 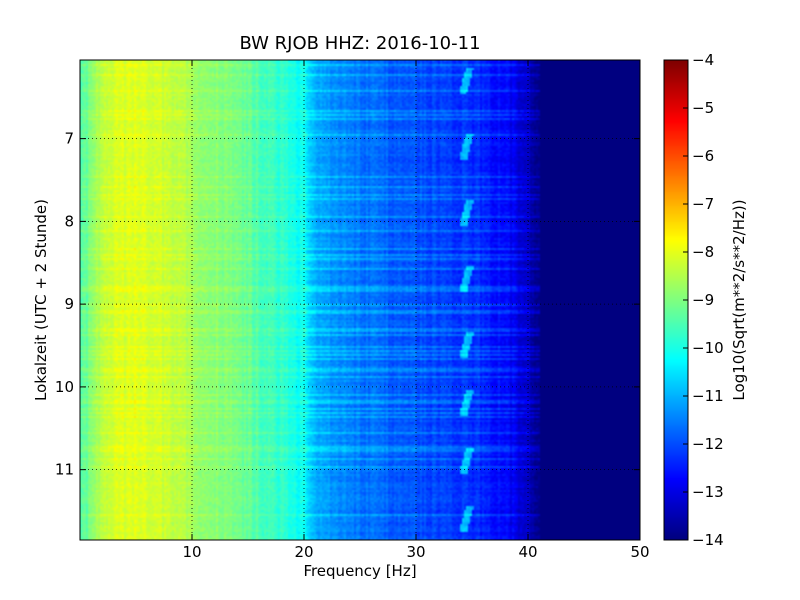 I want to click on x-axis-label: Frequency [Hz], so click(x=359, y=571).